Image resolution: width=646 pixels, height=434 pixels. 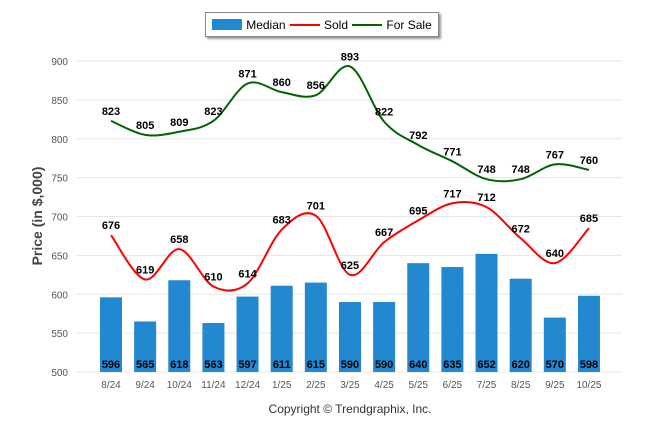 What do you see at coordinates (316, 86) in the screenshot?
I see `for-sale-data-label: 856` at bounding box center [316, 86].